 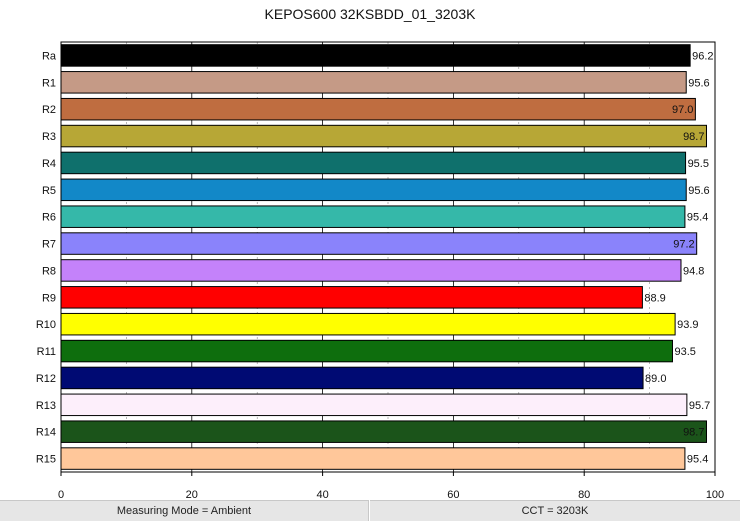 I want to click on category-label: R2, so click(x=49, y=110).